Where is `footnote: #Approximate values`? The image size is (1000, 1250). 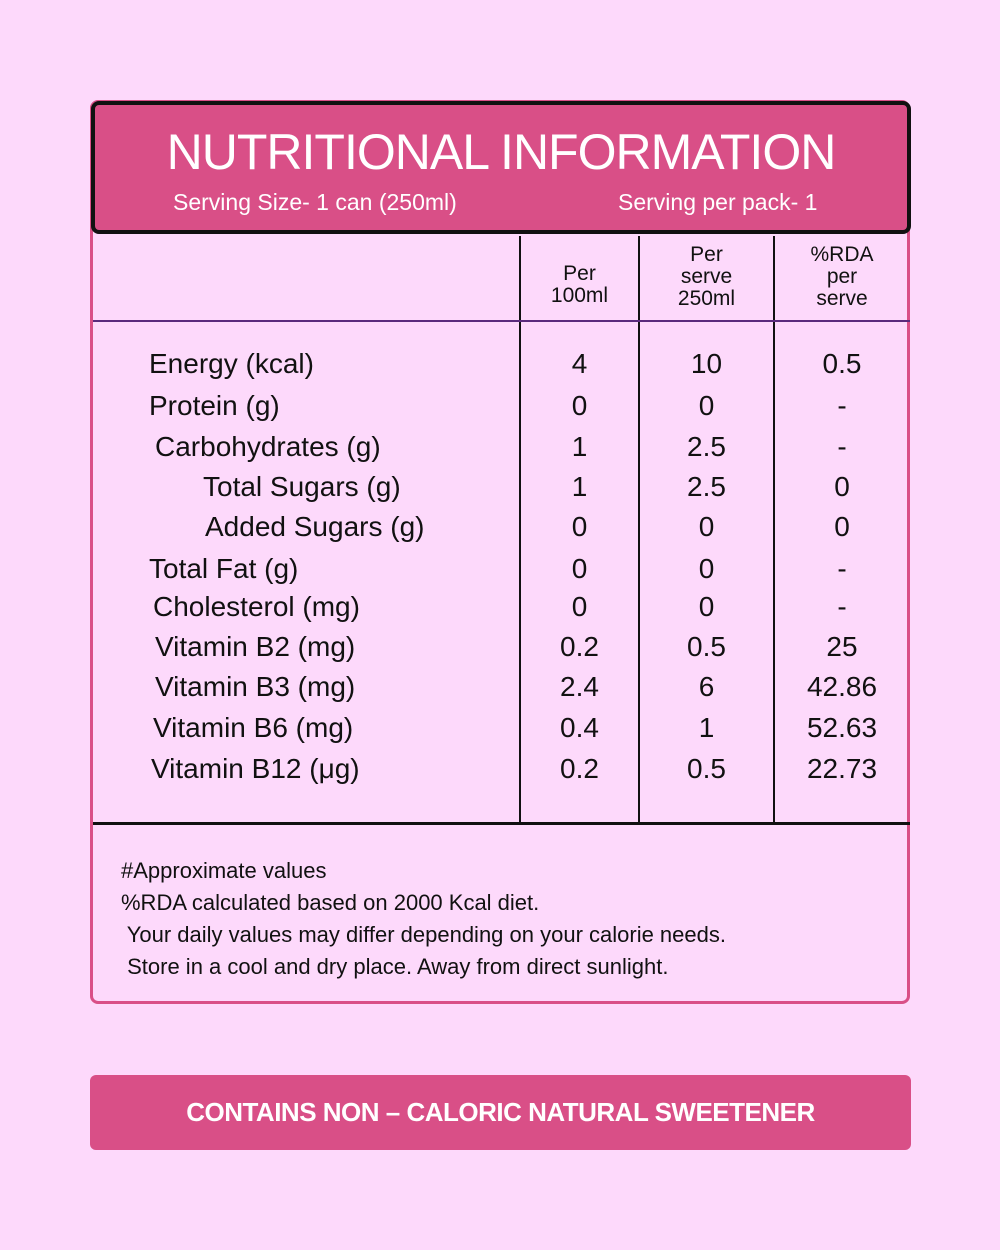 footnote: #Approximate values is located at coordinates (224, 870).